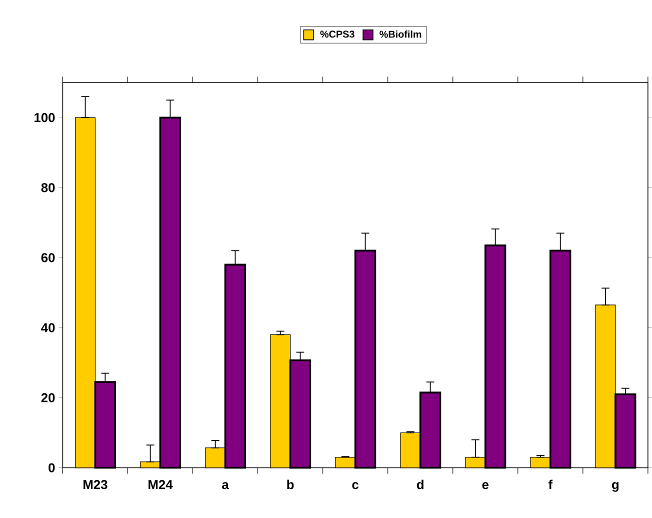  What do you see at coordinates (337, 34) in the screenshot?
I see `legend-label: %CPS3` at bounding box center [337, 34].